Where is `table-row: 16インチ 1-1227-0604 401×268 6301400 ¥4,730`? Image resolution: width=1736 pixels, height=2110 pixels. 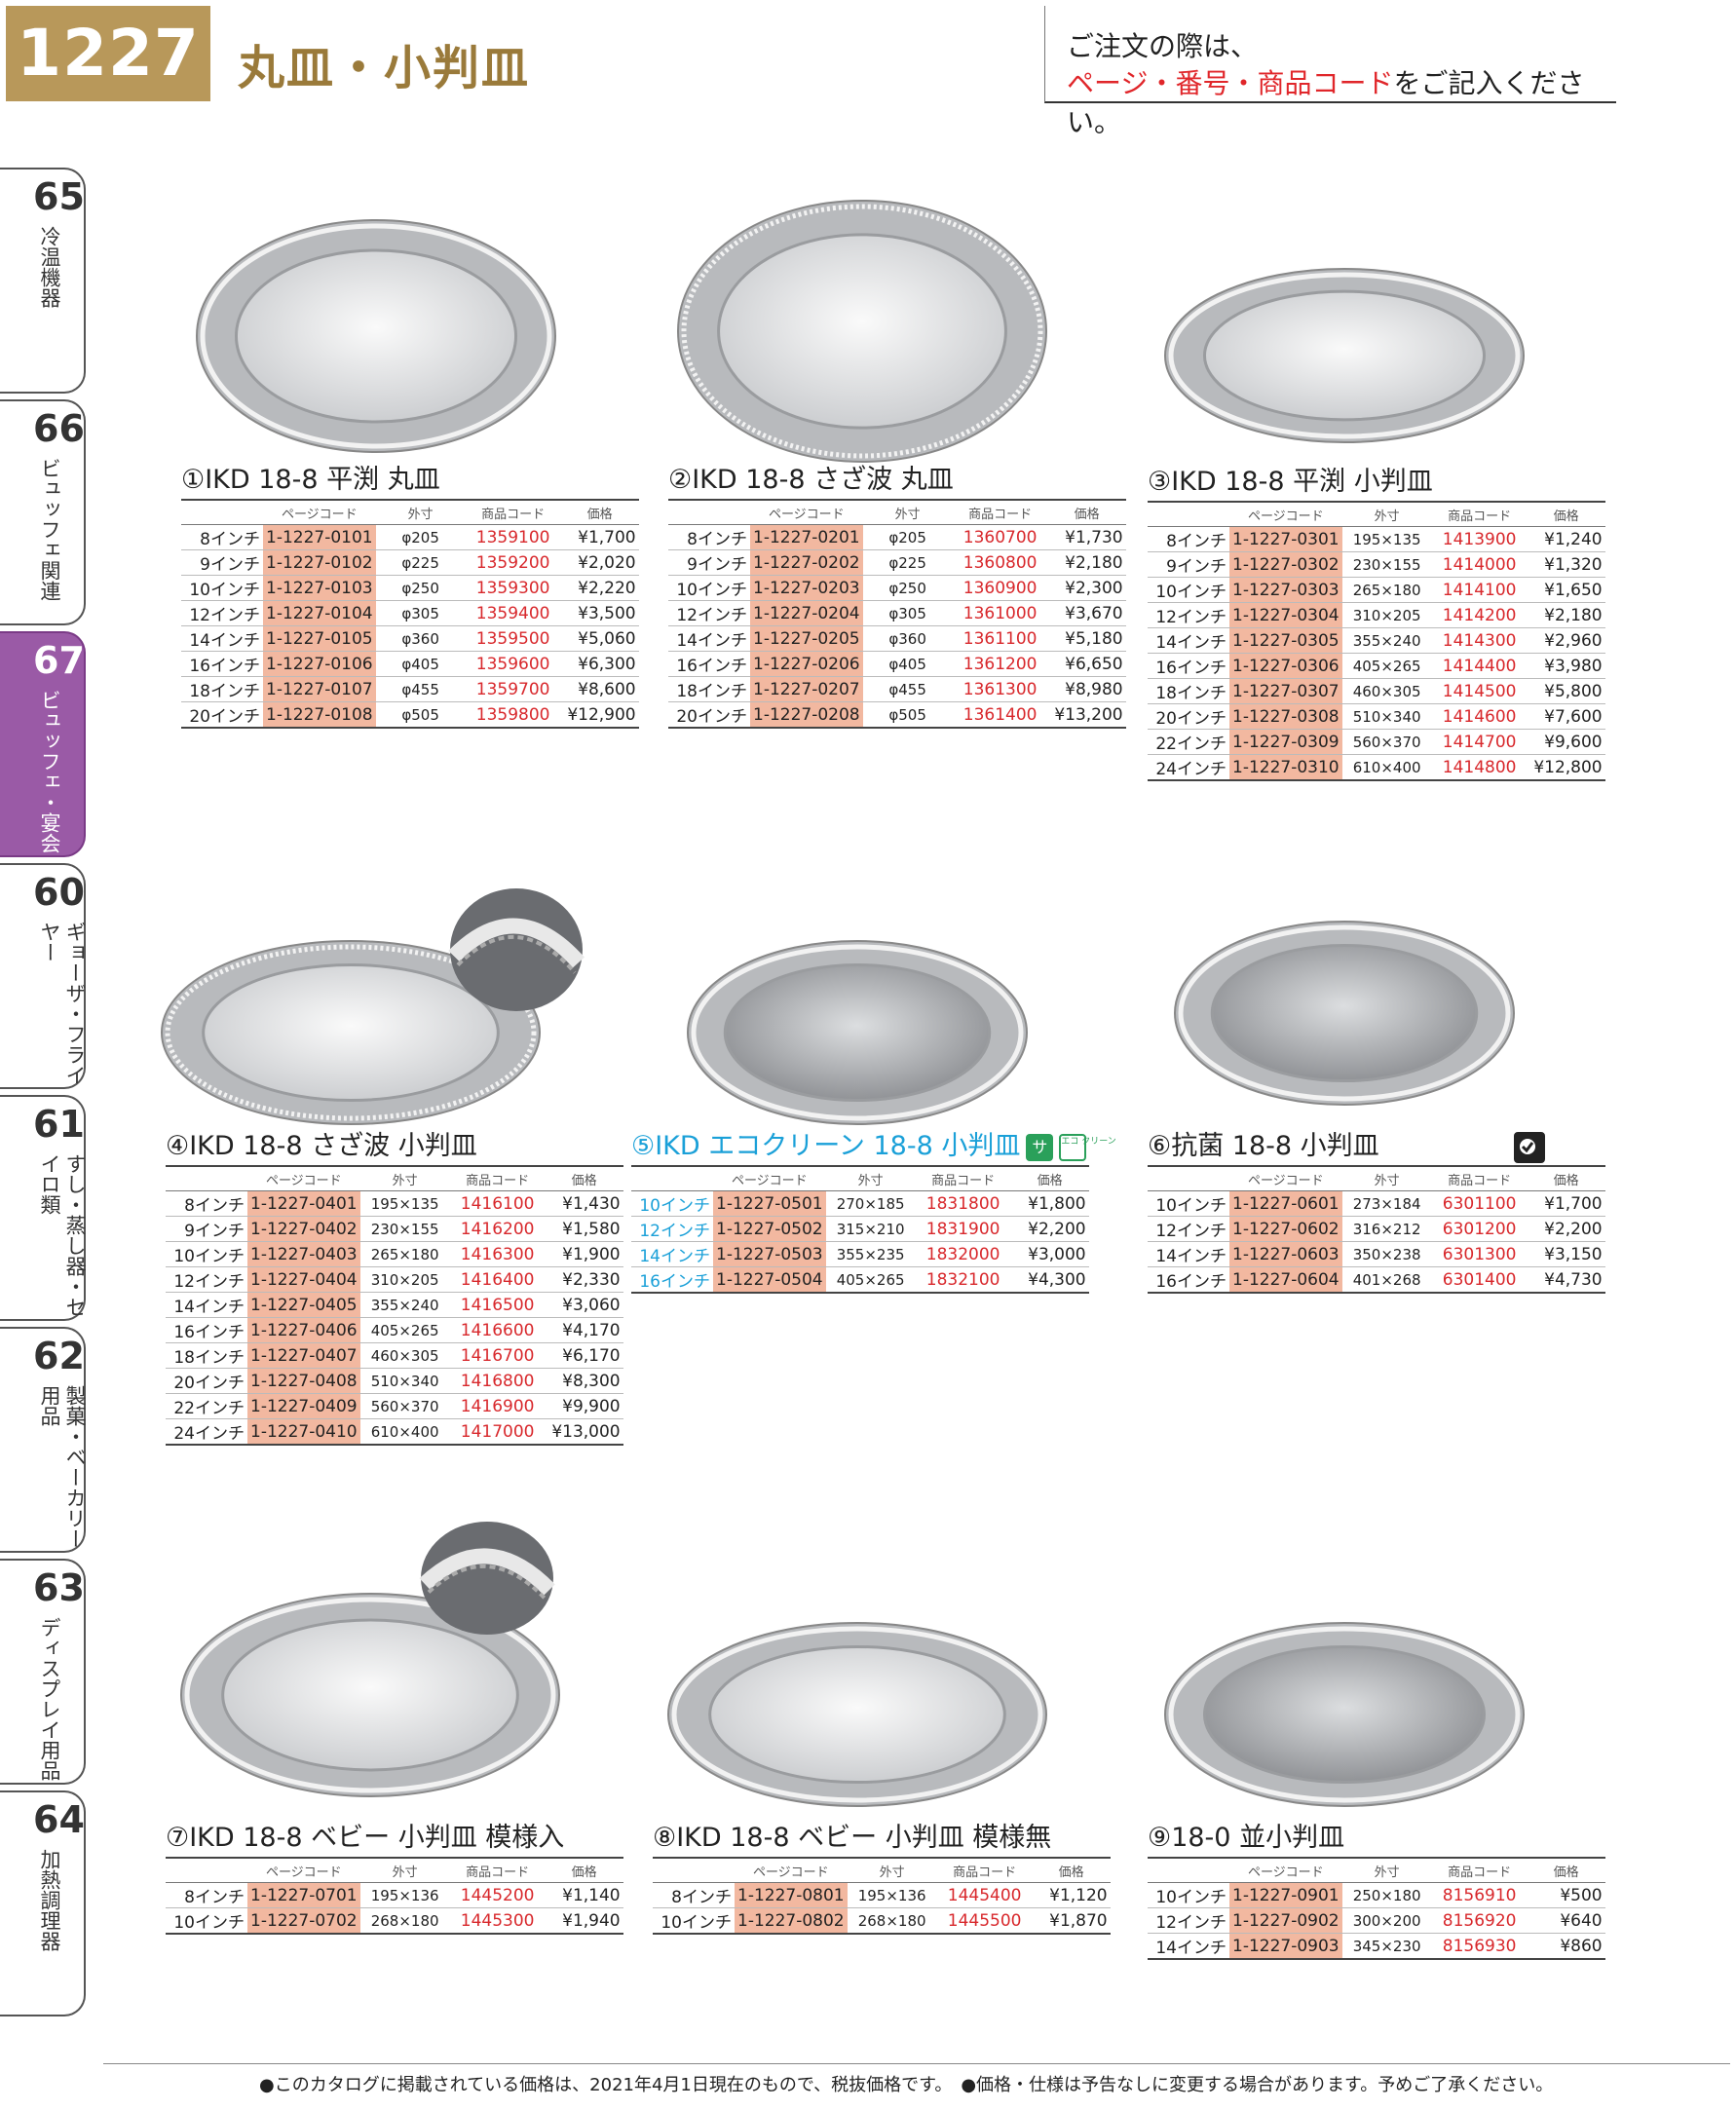 table-row: 16インチ 1-1227-0604 401×268 6301400 ¥4,730 is located at coordinates (1376, 1280).